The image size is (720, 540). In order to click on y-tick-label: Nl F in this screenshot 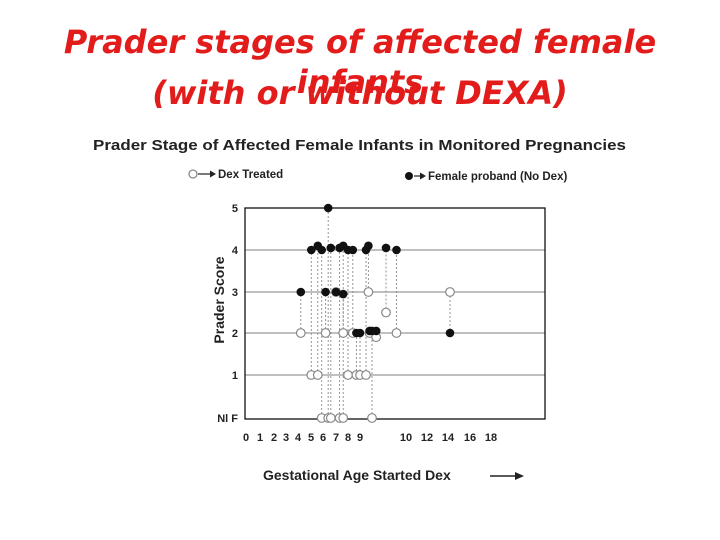, I will do `click(227, 419)`.